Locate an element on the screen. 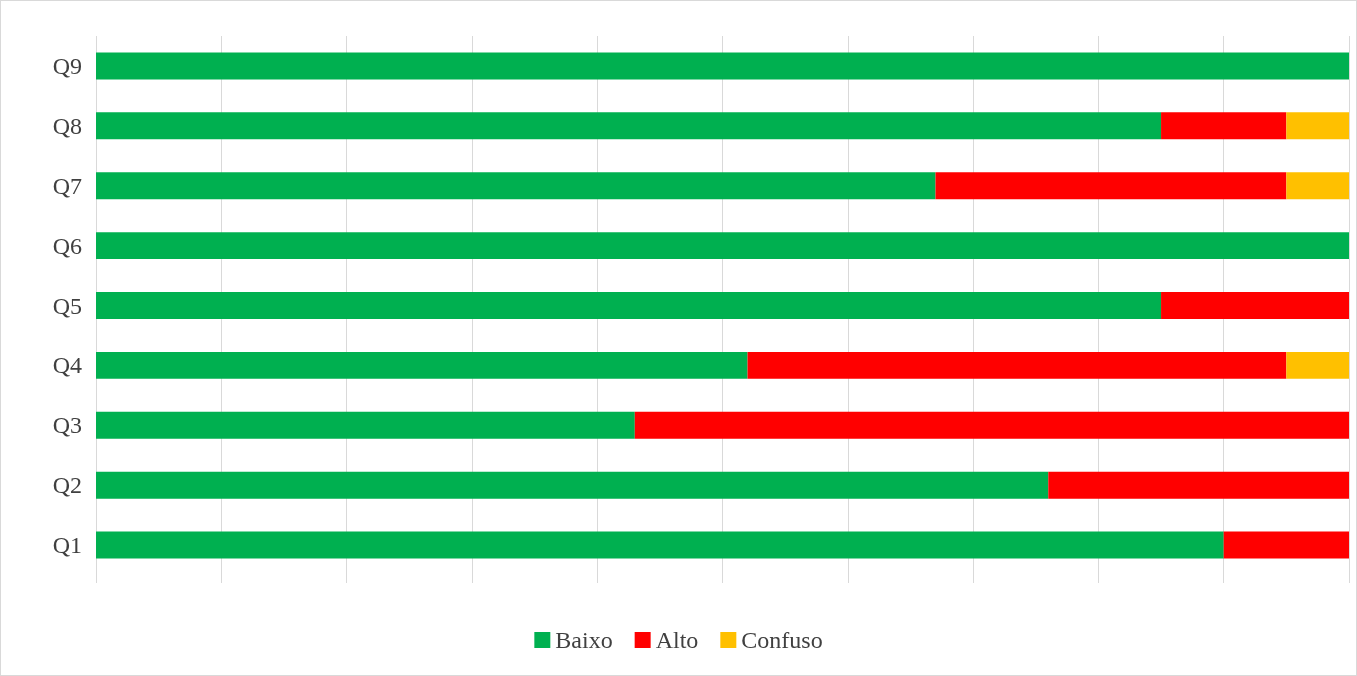 This screenshot has height=676, width=1357. y-tick-label: Q7 is located at coordinates (67, 185).